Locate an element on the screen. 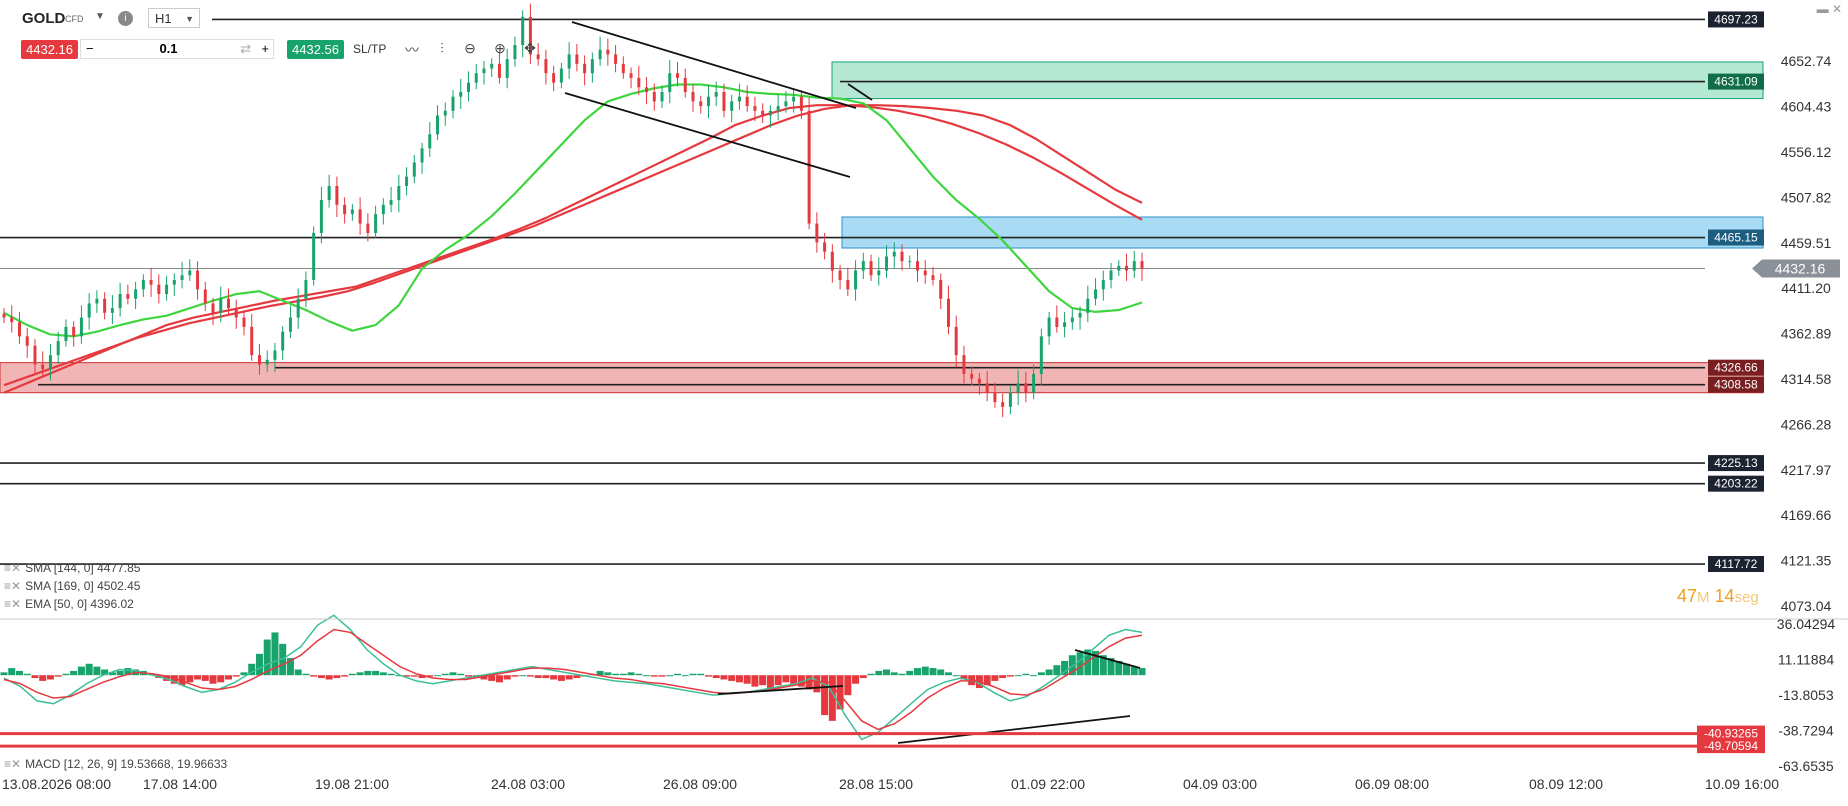  symbol-dropdown-icon: ▼ is located at coordinates (100, 16).